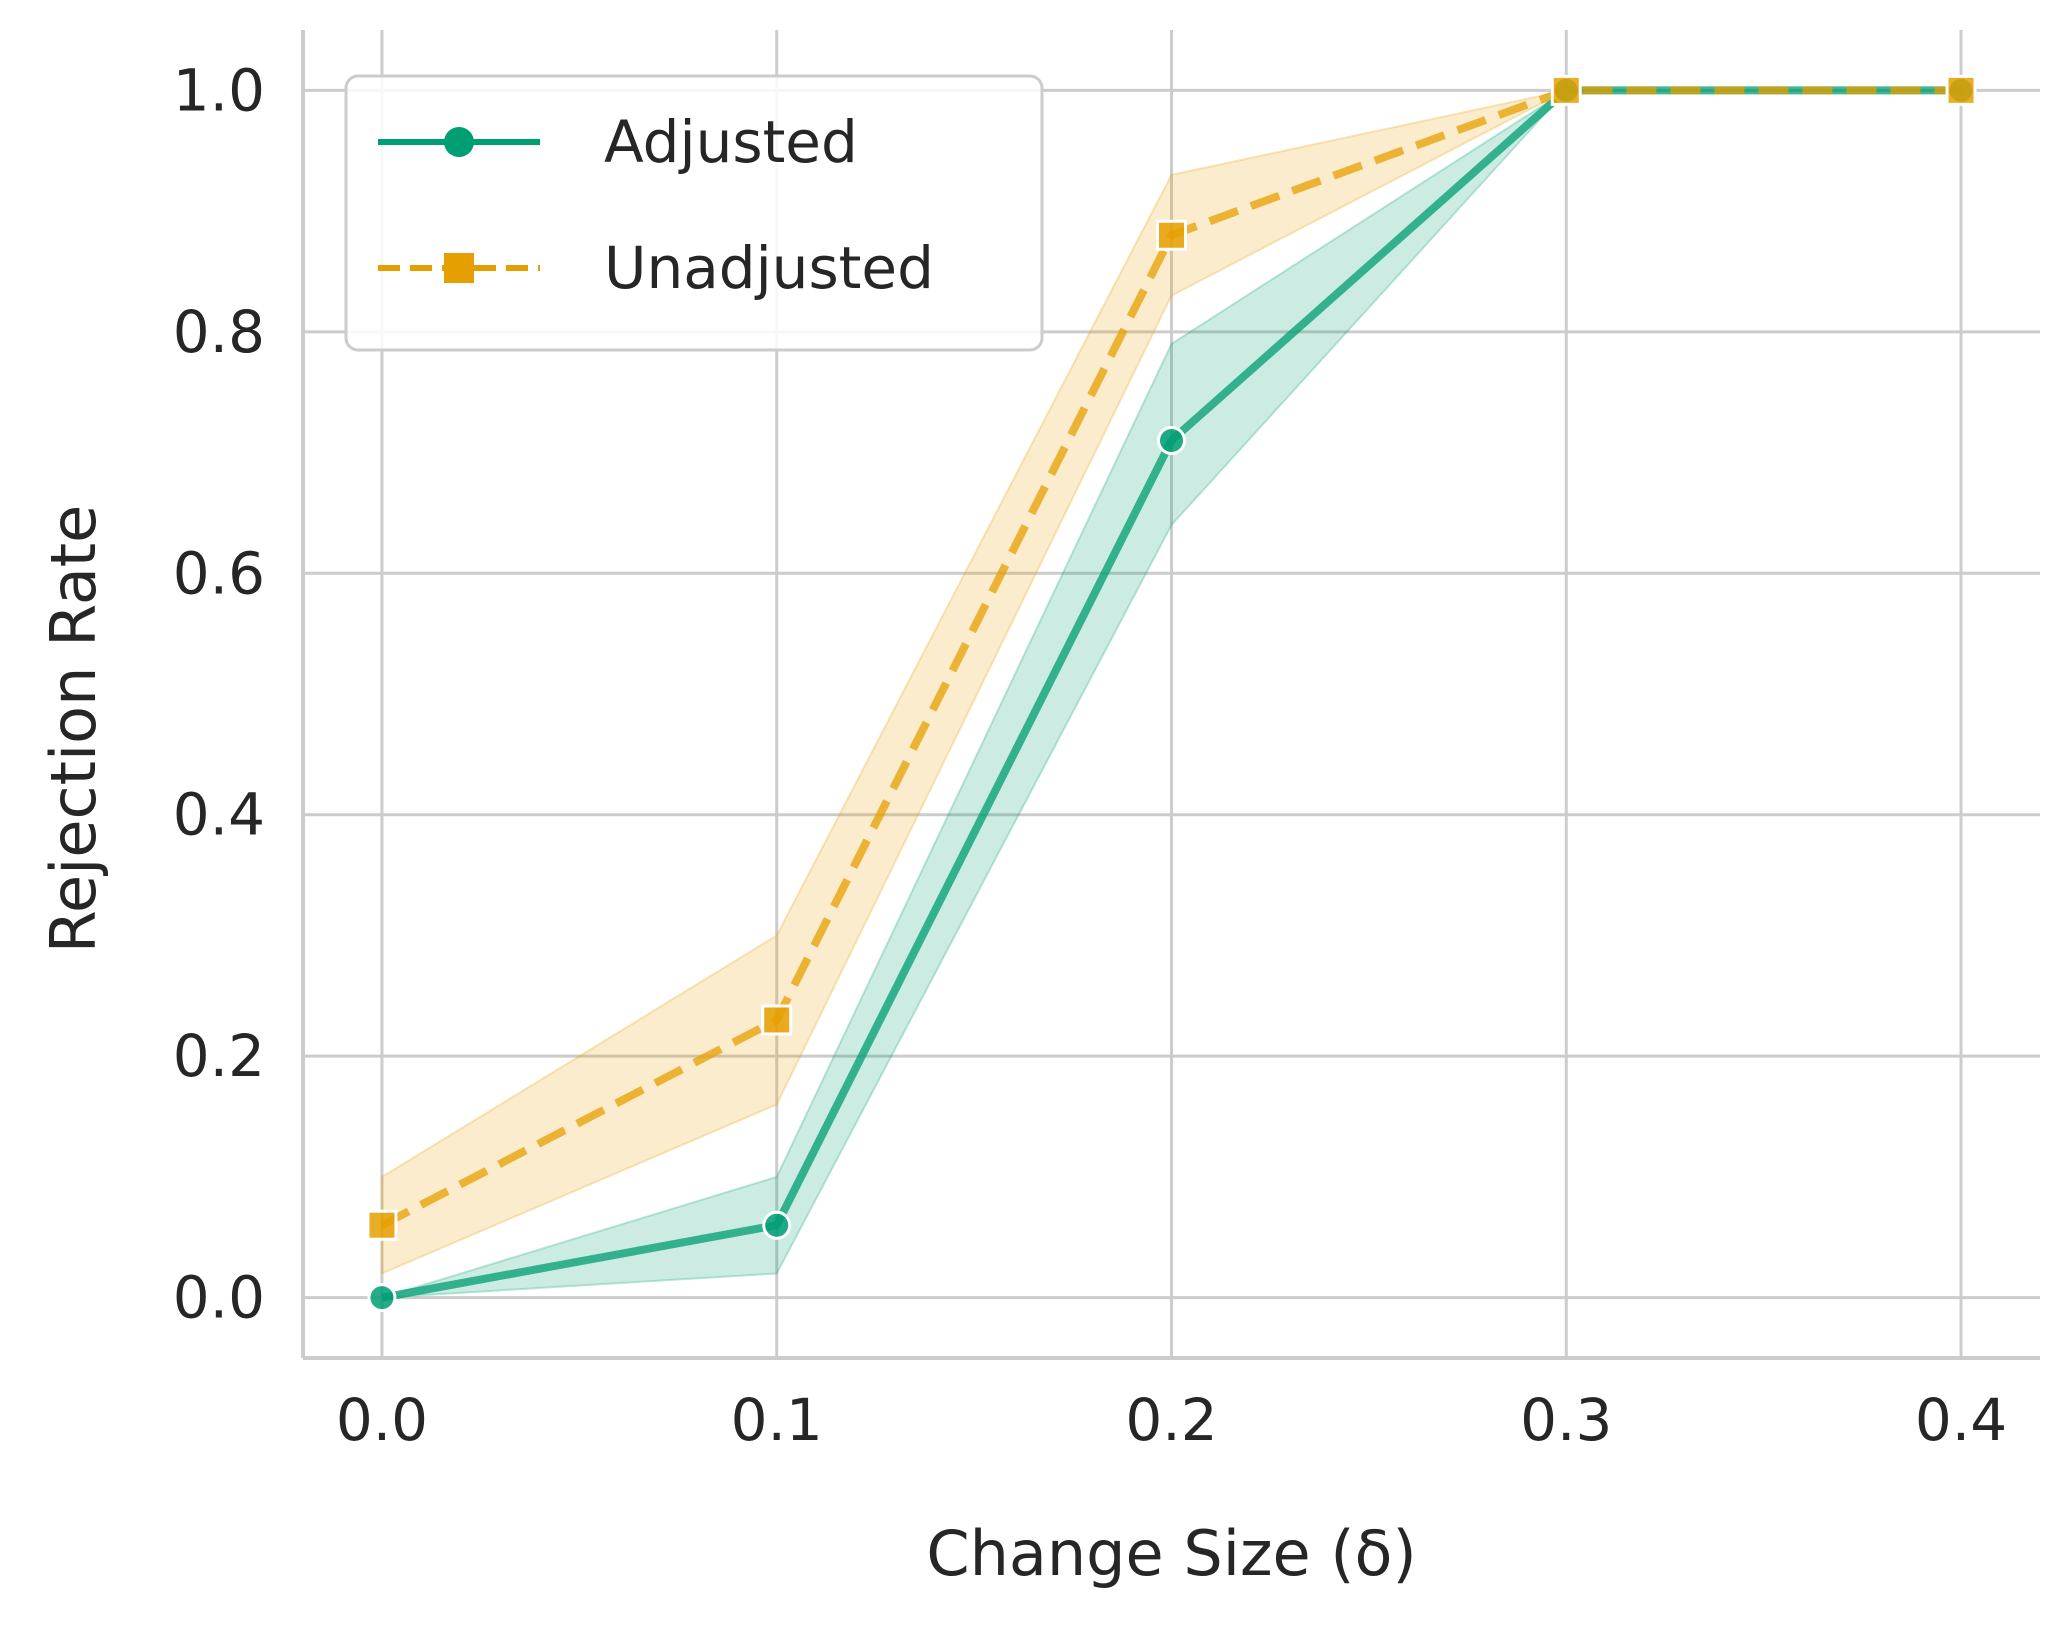 Image resolution: width=2068 pixels, height=1631 pixels. Describe the element at coordinates (219, 90) in the screenshot. I see `y-tick-label: 1.0` at that location.